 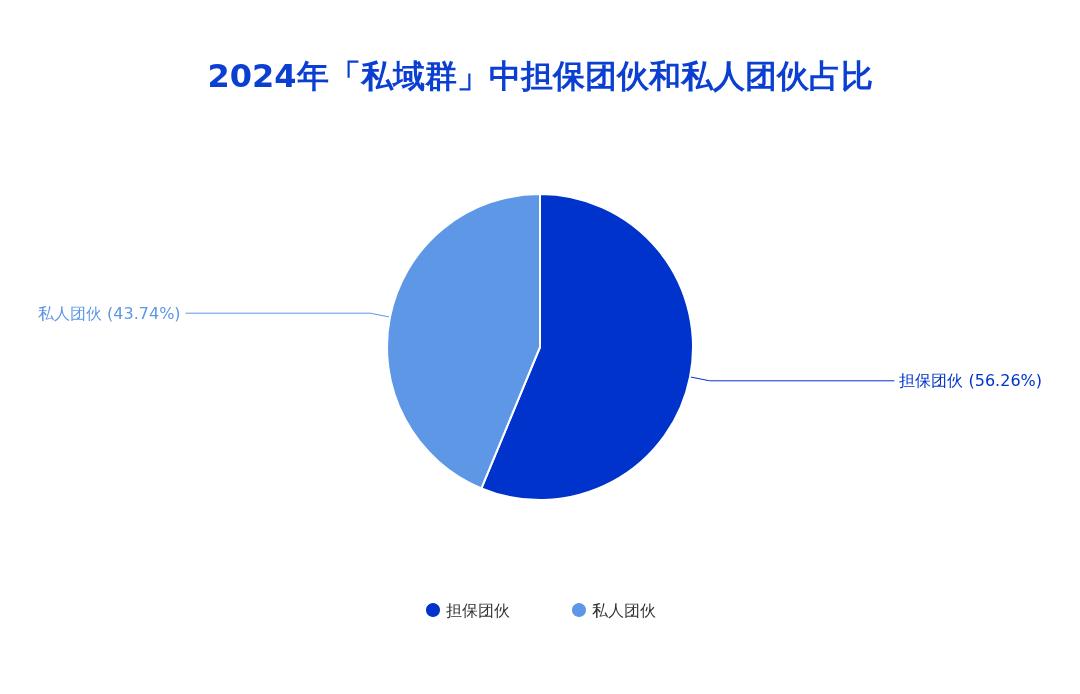 I want to click on legend-label: 私人团伙, so click(x=624, y=610).